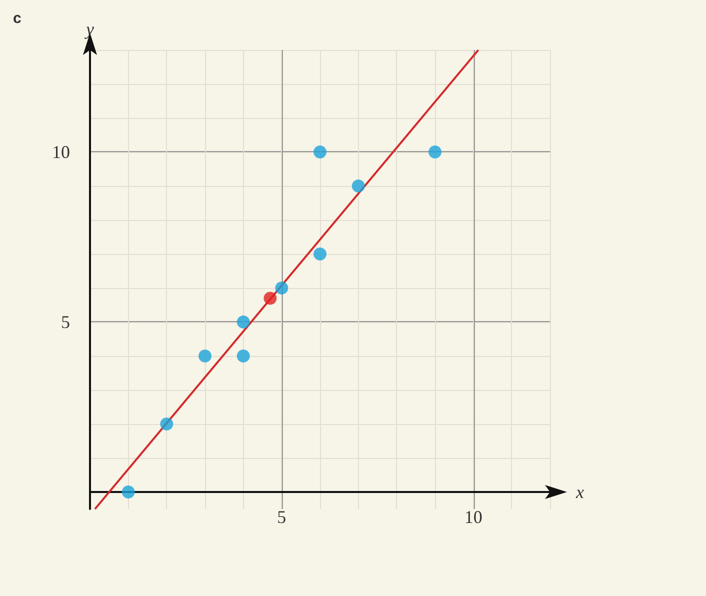 The width and height of the screenshot is (706, 596). Describe the element at coordinates (579, 492) in the screenshot. I see `x-axis-title: x` at that location.